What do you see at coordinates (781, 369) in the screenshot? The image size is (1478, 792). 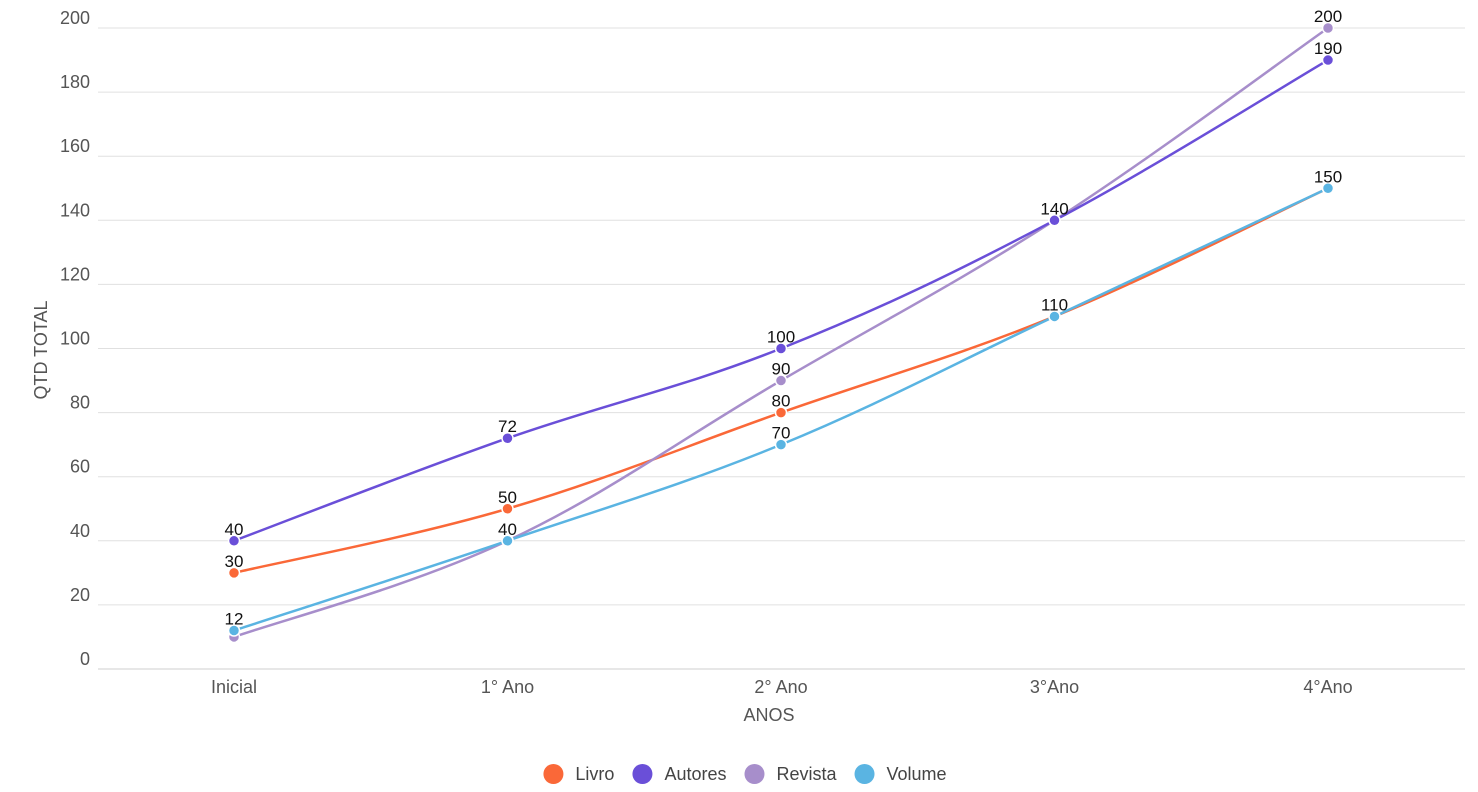 I see `data-label-revista: 90` at bounding box center [781, 369].